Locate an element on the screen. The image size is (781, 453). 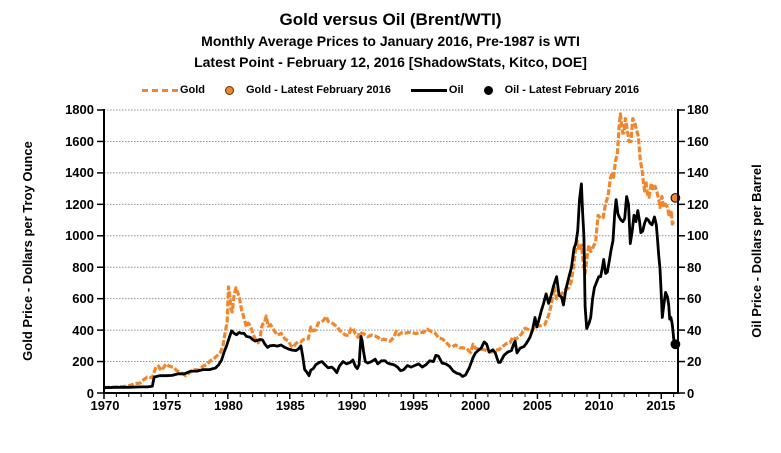
legend-label-oil: Oil is located at coordinates (456, 90).